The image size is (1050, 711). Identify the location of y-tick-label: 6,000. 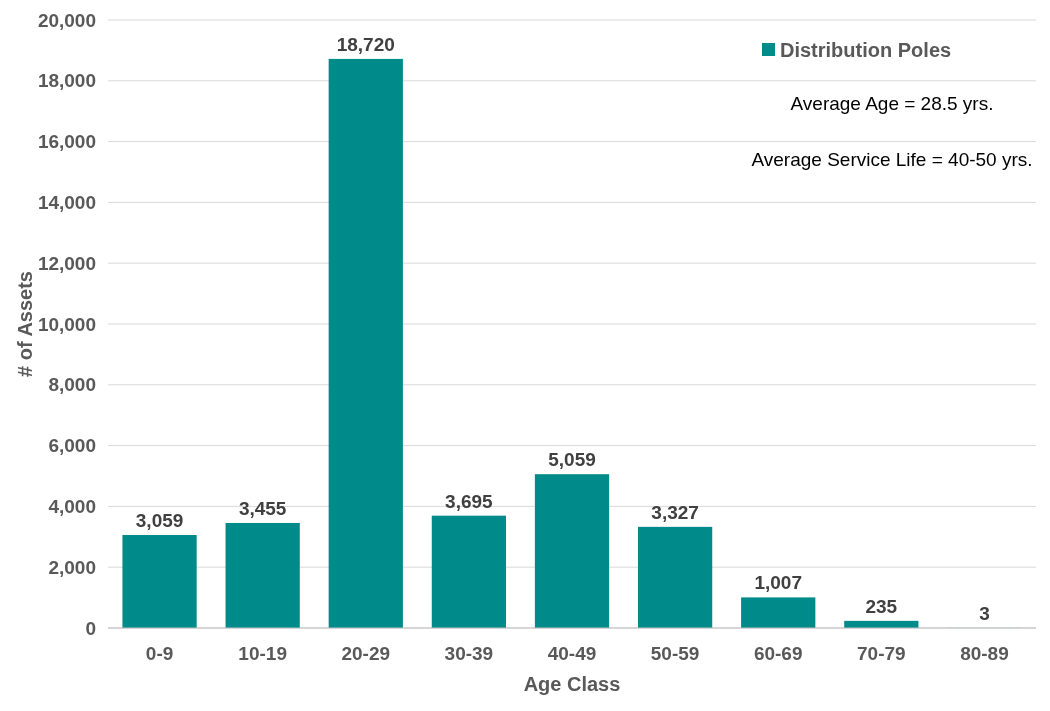
(72, 446).